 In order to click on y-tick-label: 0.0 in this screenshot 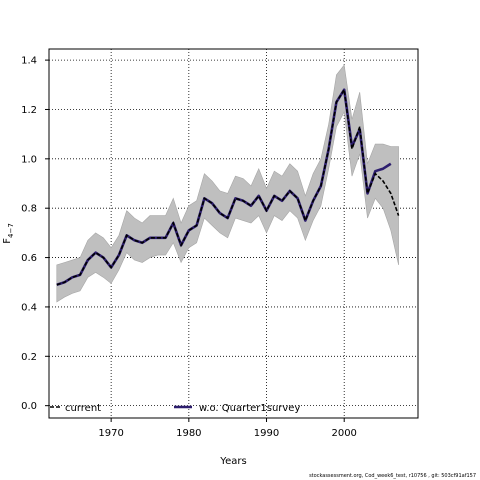, I will do `click(29, 406)`.